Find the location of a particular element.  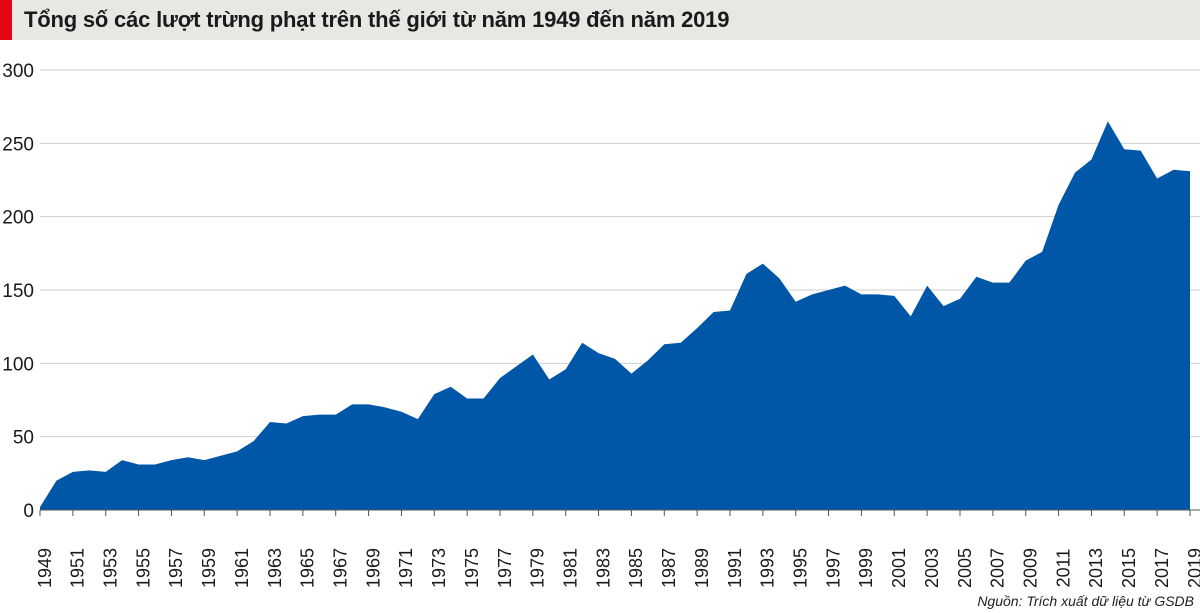

x-tick-label: 2017 is located at coordinates (1162, 568).